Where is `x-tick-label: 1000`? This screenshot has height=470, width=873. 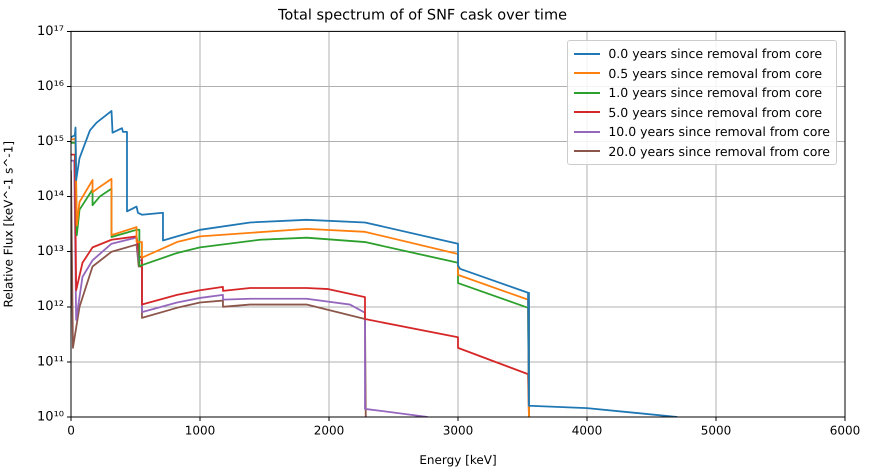
x-tick-label: 1000 is located at coordinates (200, 430).